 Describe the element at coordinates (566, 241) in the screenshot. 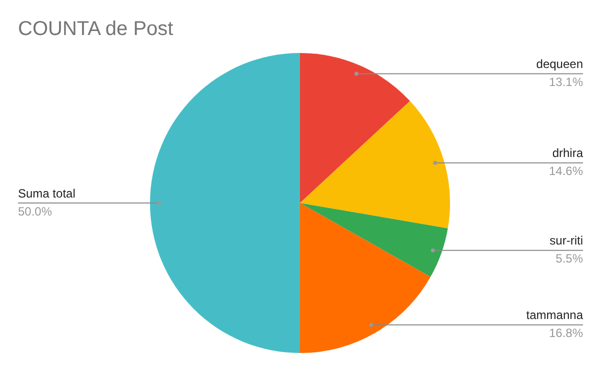

I see `slice-label: sur-riti` at that location.